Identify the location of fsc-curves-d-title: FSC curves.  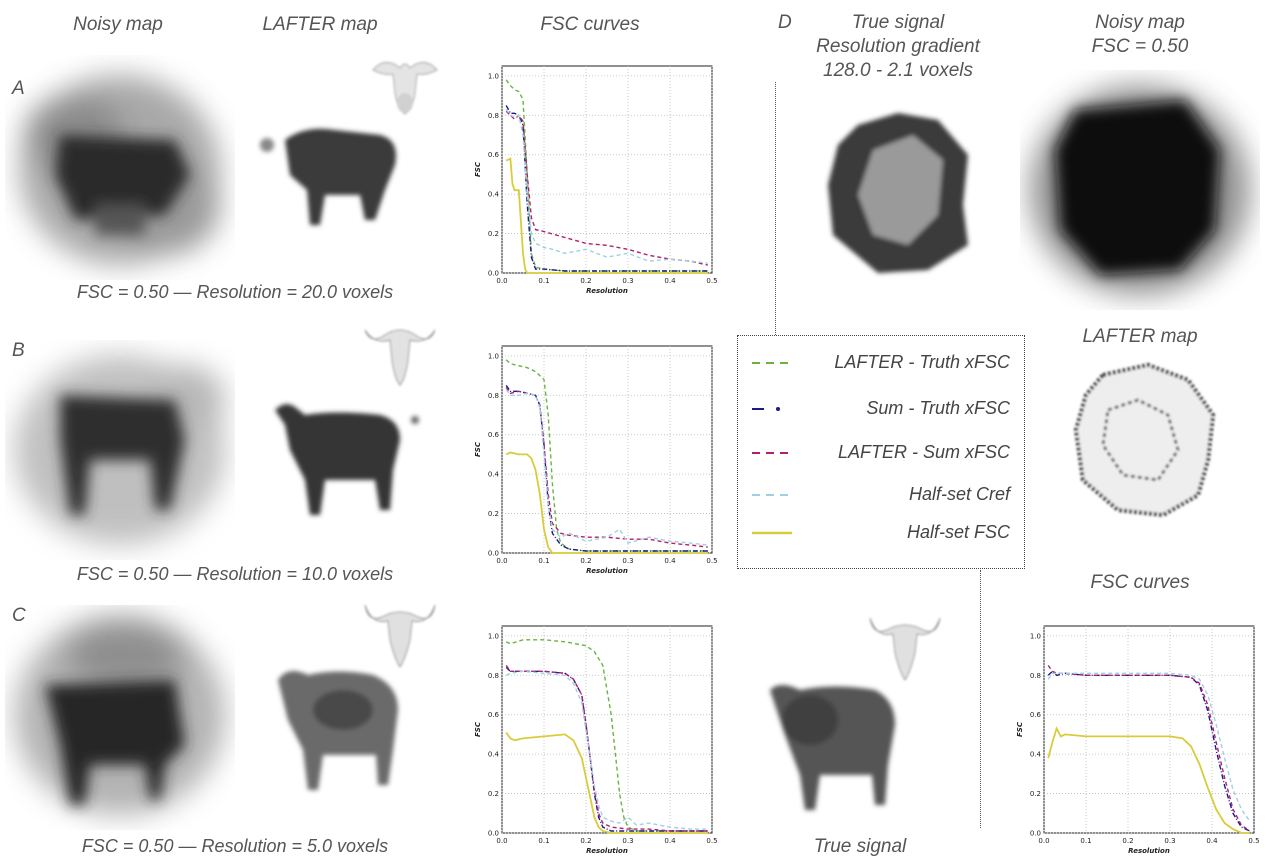
(1140, 582).